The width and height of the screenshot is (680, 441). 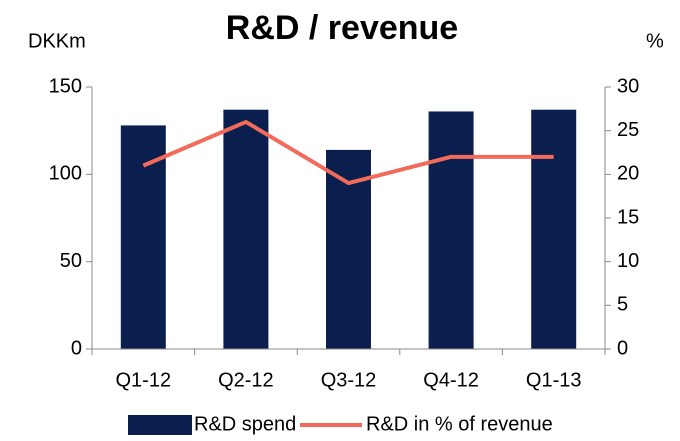 I want to click on y2-tick-label: 0, so click(x=622, y=348).